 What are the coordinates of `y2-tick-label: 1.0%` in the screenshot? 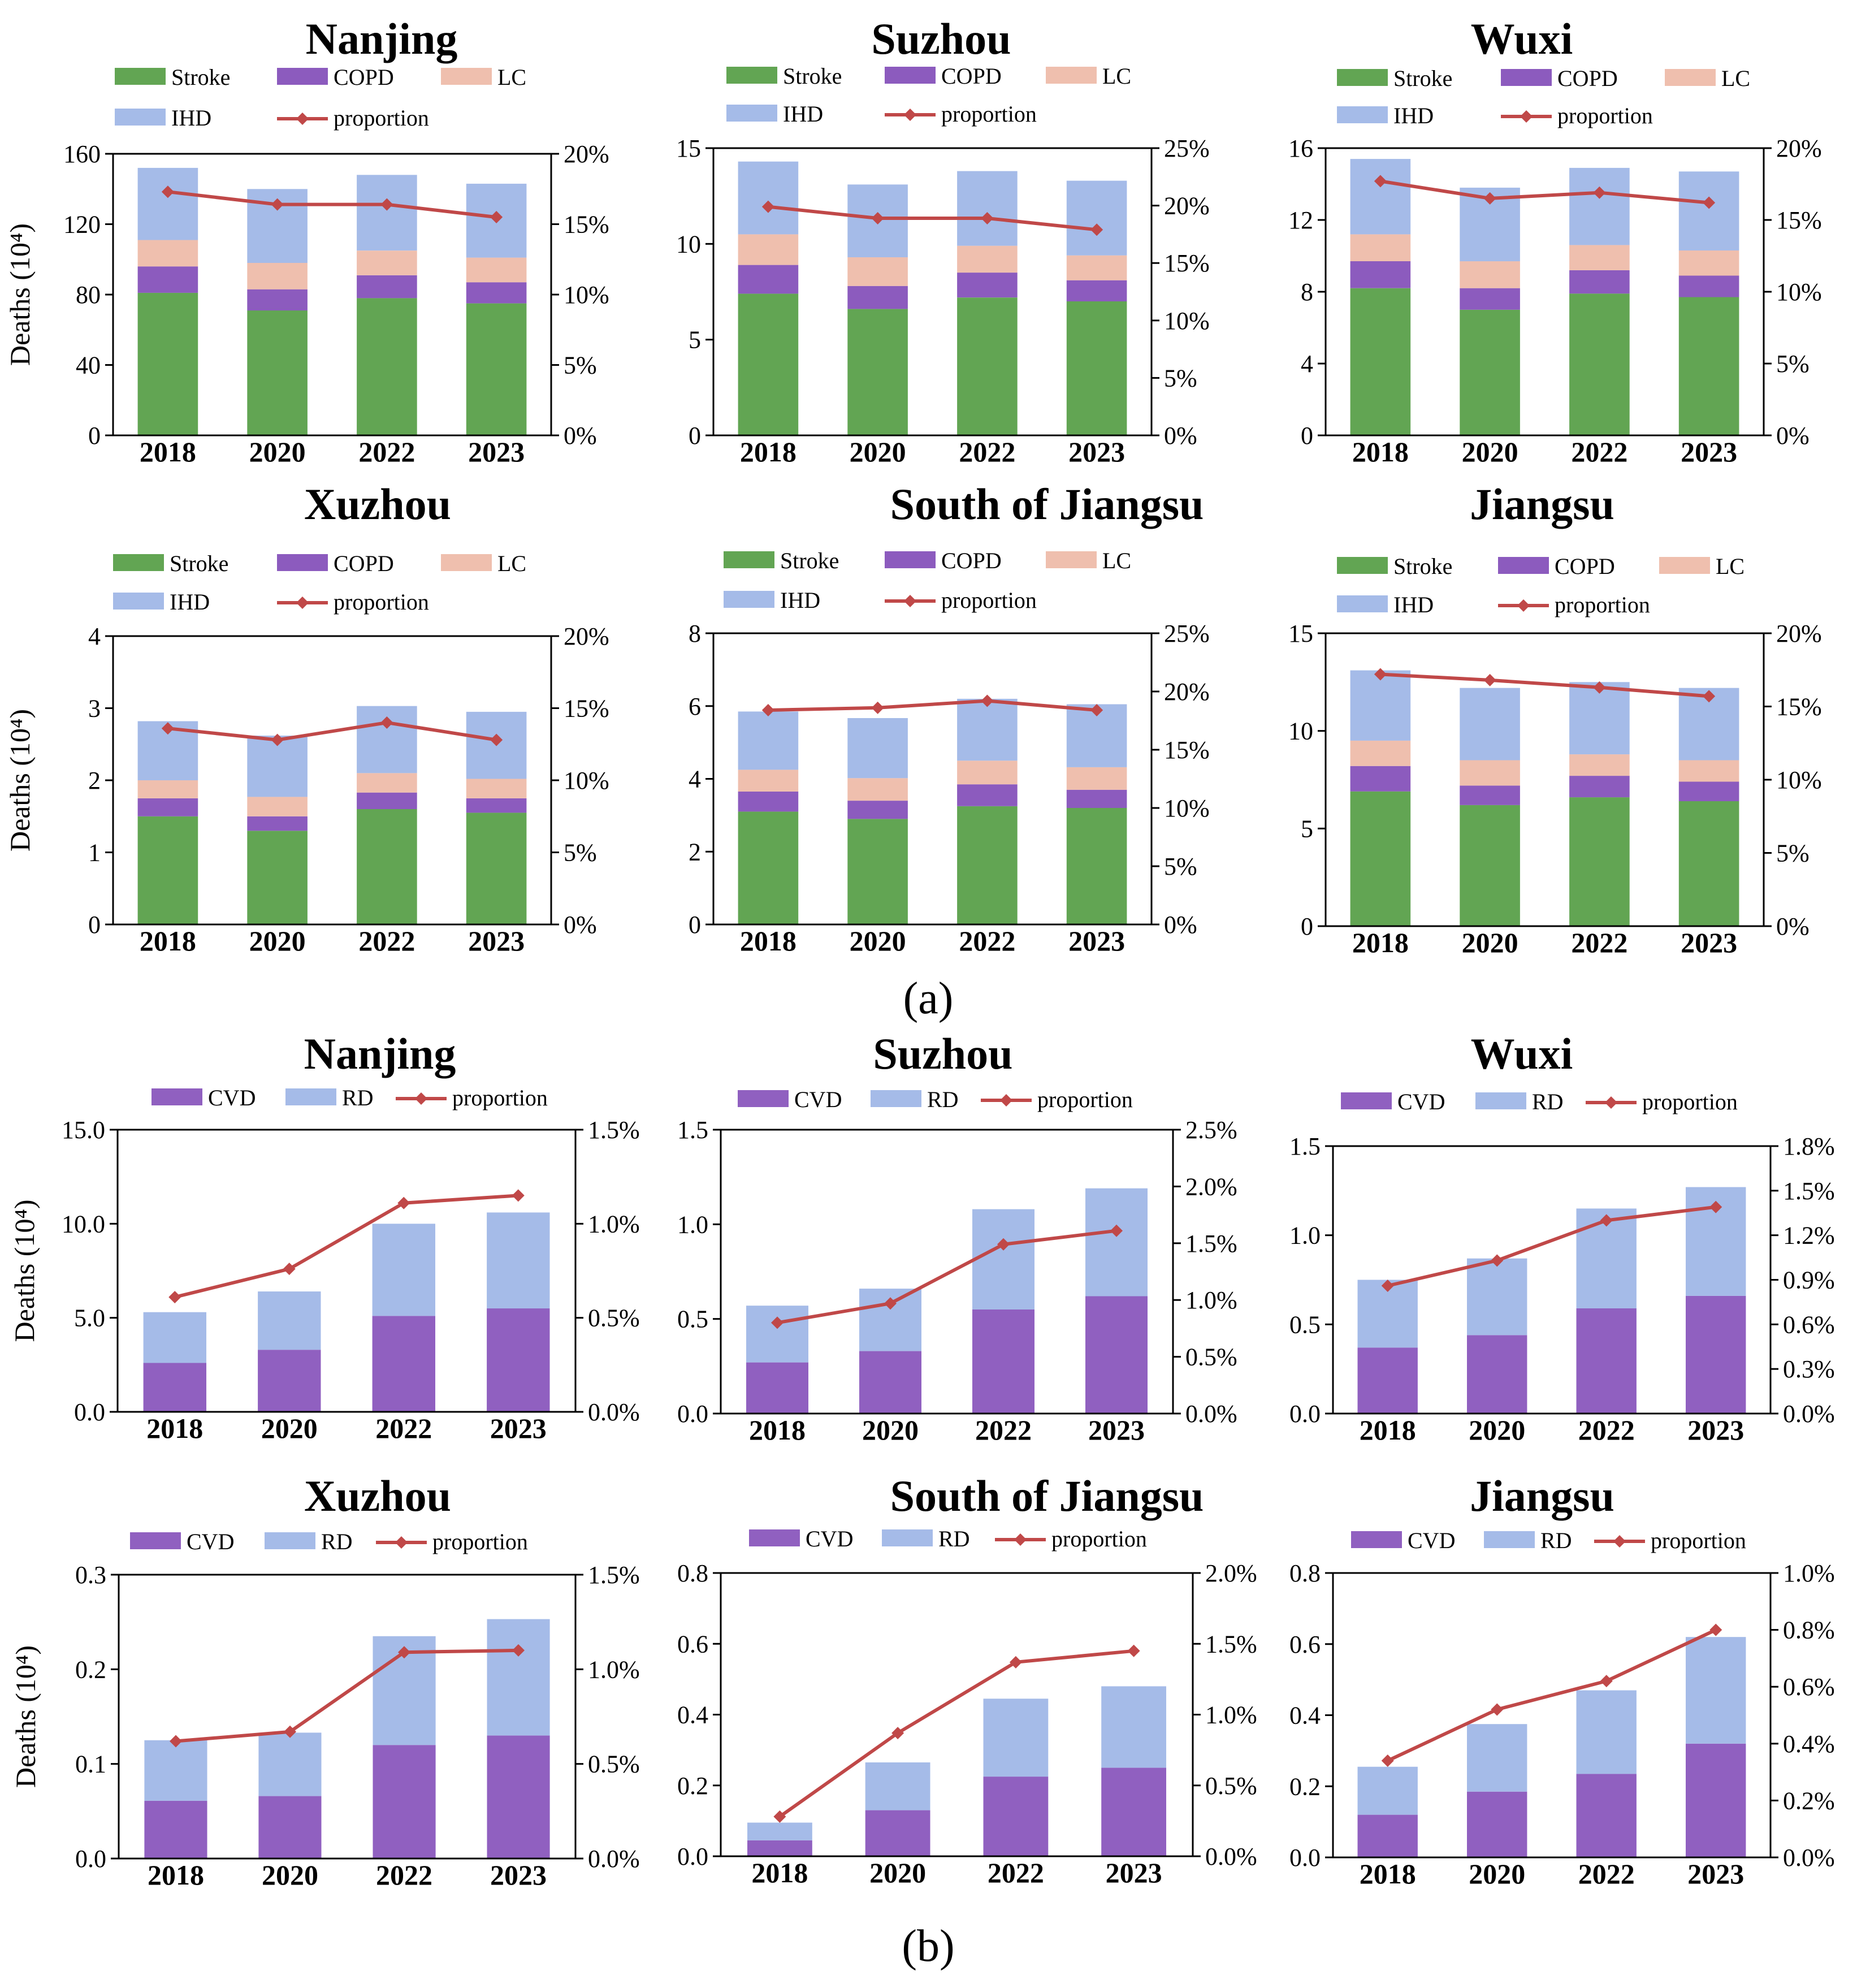 It's located at (614, 1669).